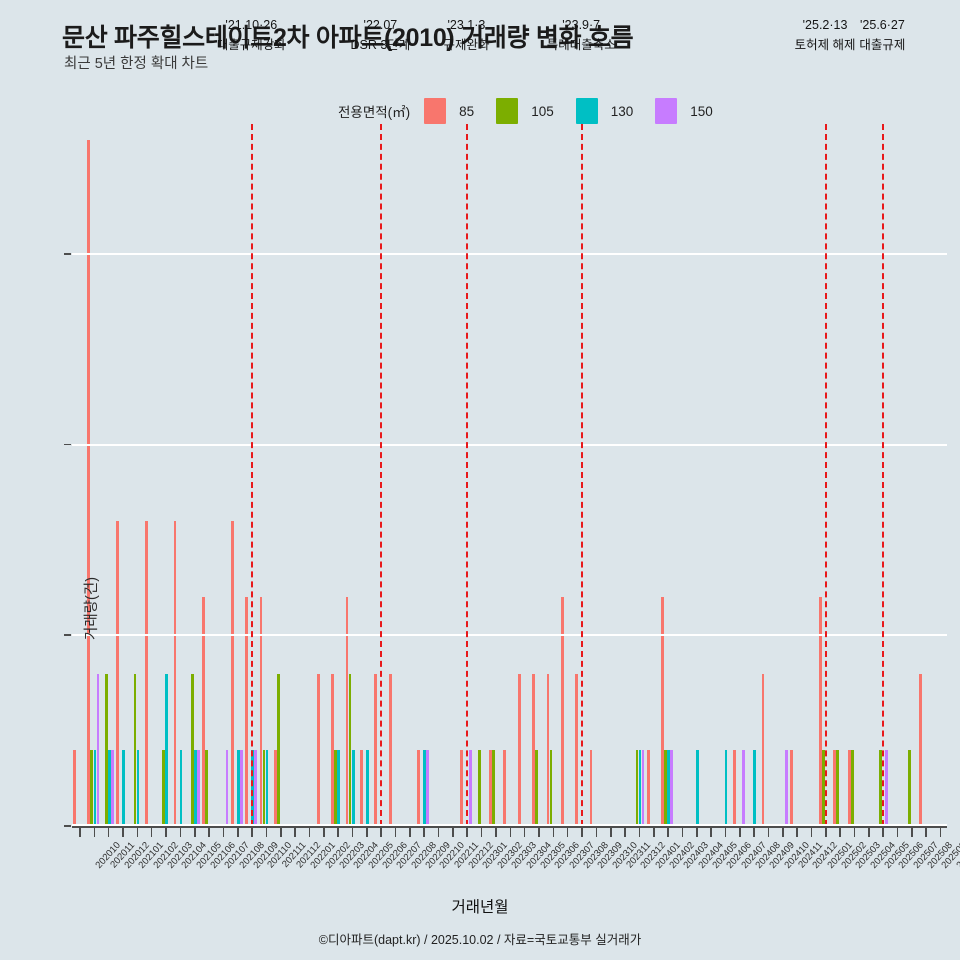 The width and height of the screenshot is (960, 960). I want to click on legend-item-85: 85, so click(449, 111).